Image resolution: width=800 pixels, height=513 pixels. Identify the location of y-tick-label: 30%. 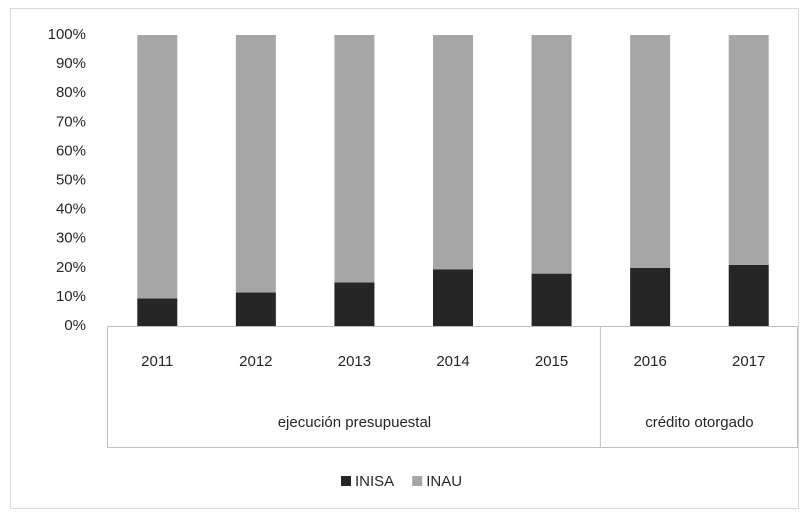
(71, 238).